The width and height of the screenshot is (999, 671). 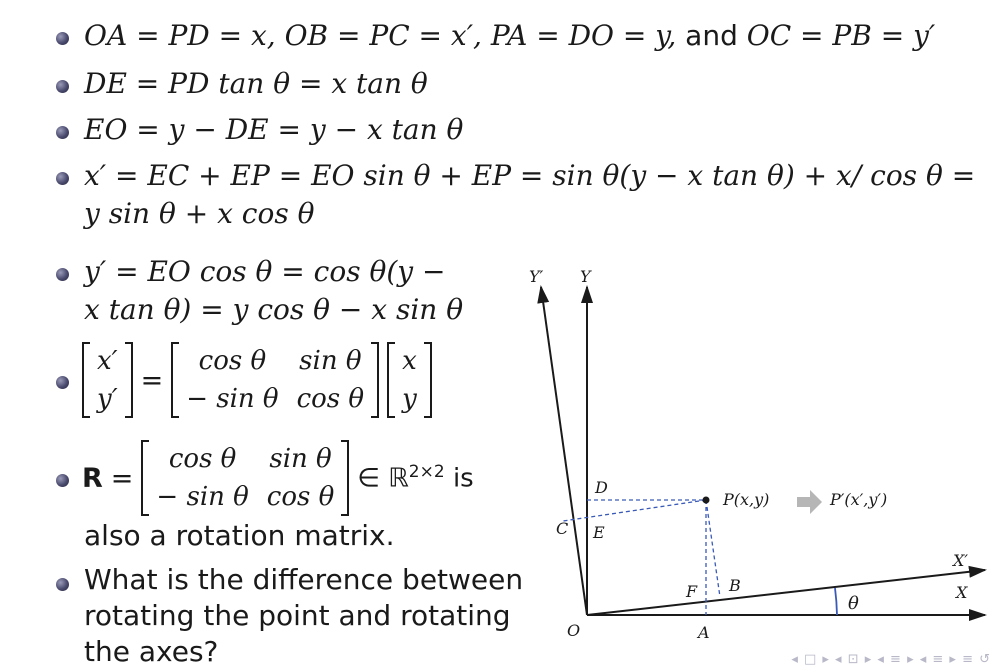 What do you see at coordinates (265, 271) in the screenshot?
I see `equation-5a: y′ = EO cos θ = cos θ(y −` at bounding box center [265, 271].